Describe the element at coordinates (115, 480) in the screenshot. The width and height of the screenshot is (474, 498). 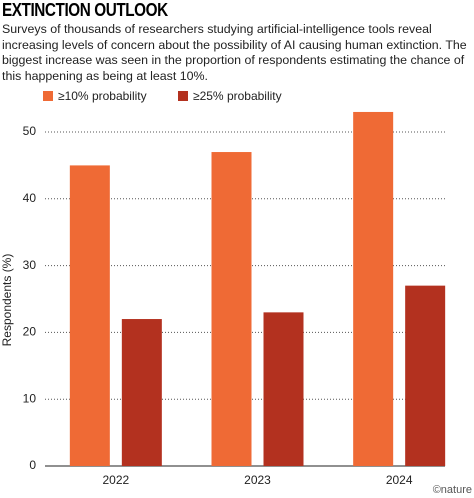
I see `x-tick-label: 2022` at that location.